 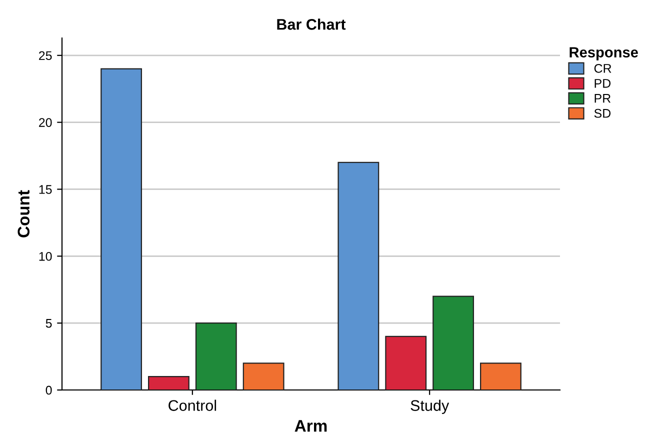 I want to click on y-tick-label: 5, so click(x=49, y=323).